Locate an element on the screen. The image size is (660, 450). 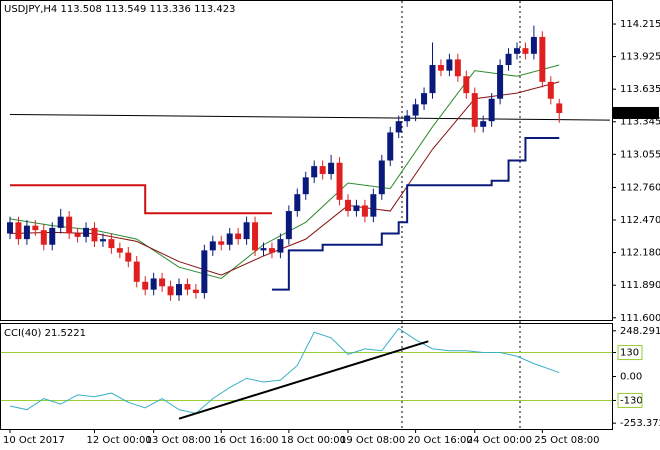
y-tick-label: 112.180 is located at coordinates (640, 253).